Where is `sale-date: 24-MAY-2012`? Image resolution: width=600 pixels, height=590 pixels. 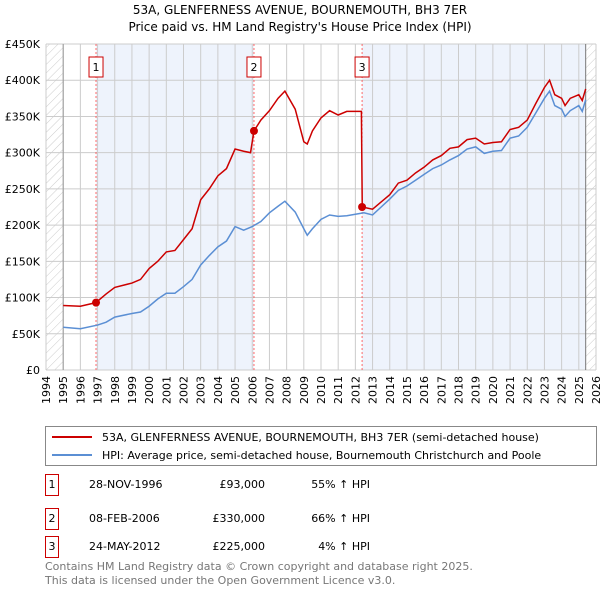 sale-date: 24-MAY-2012 is located at coordinates (125, 546).